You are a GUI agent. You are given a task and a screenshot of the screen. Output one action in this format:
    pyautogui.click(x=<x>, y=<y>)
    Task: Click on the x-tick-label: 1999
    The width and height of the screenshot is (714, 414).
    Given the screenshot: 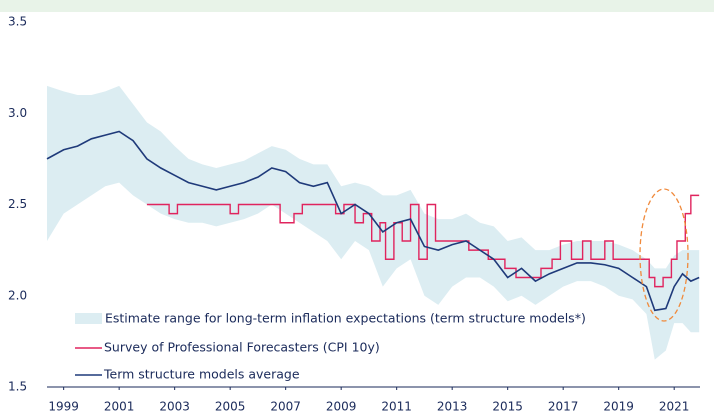 What is the action you would take?
    pyautogui.click(x=63, y=407)
    